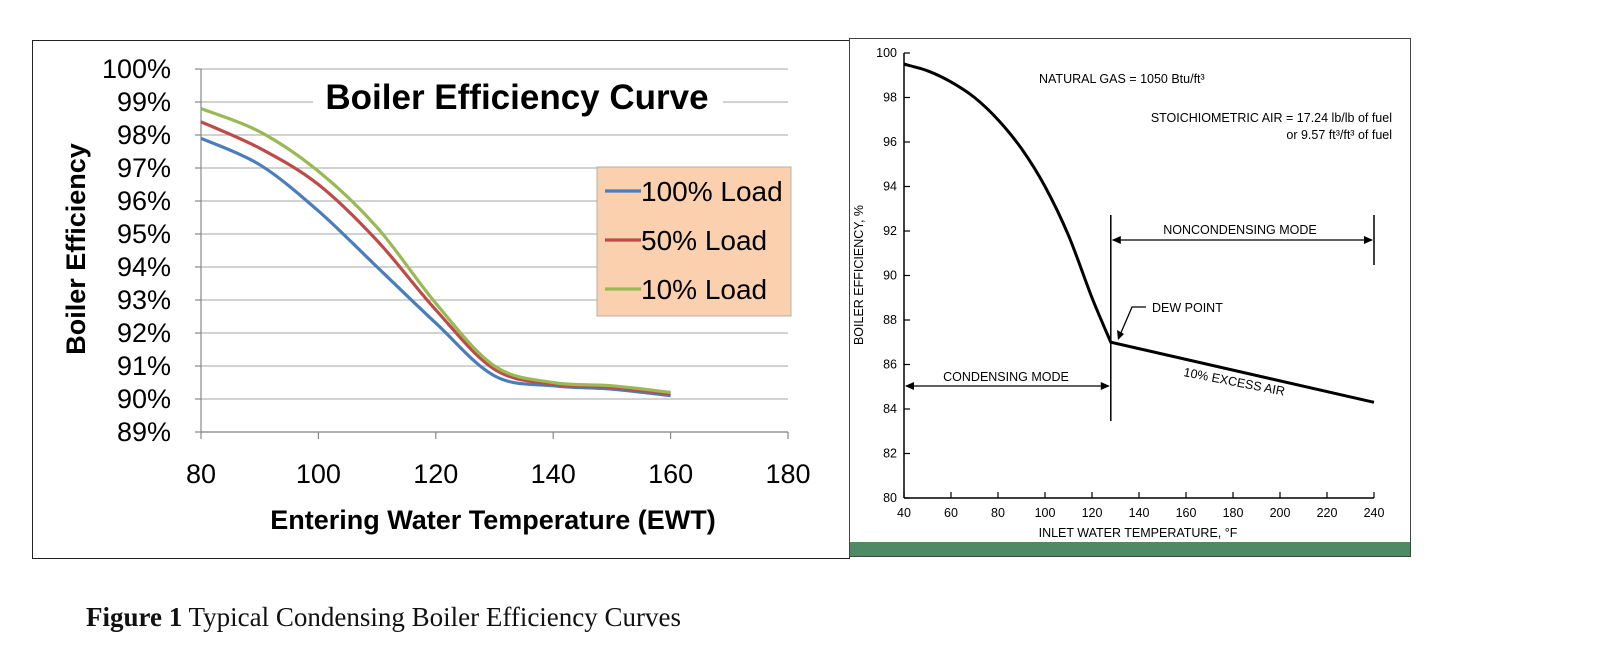 The image size is (1600, 669). What do you see at coordinates (890, 409) in the screenshot?
I see `y-tick-label: 84` at bounding box center [890, 409].